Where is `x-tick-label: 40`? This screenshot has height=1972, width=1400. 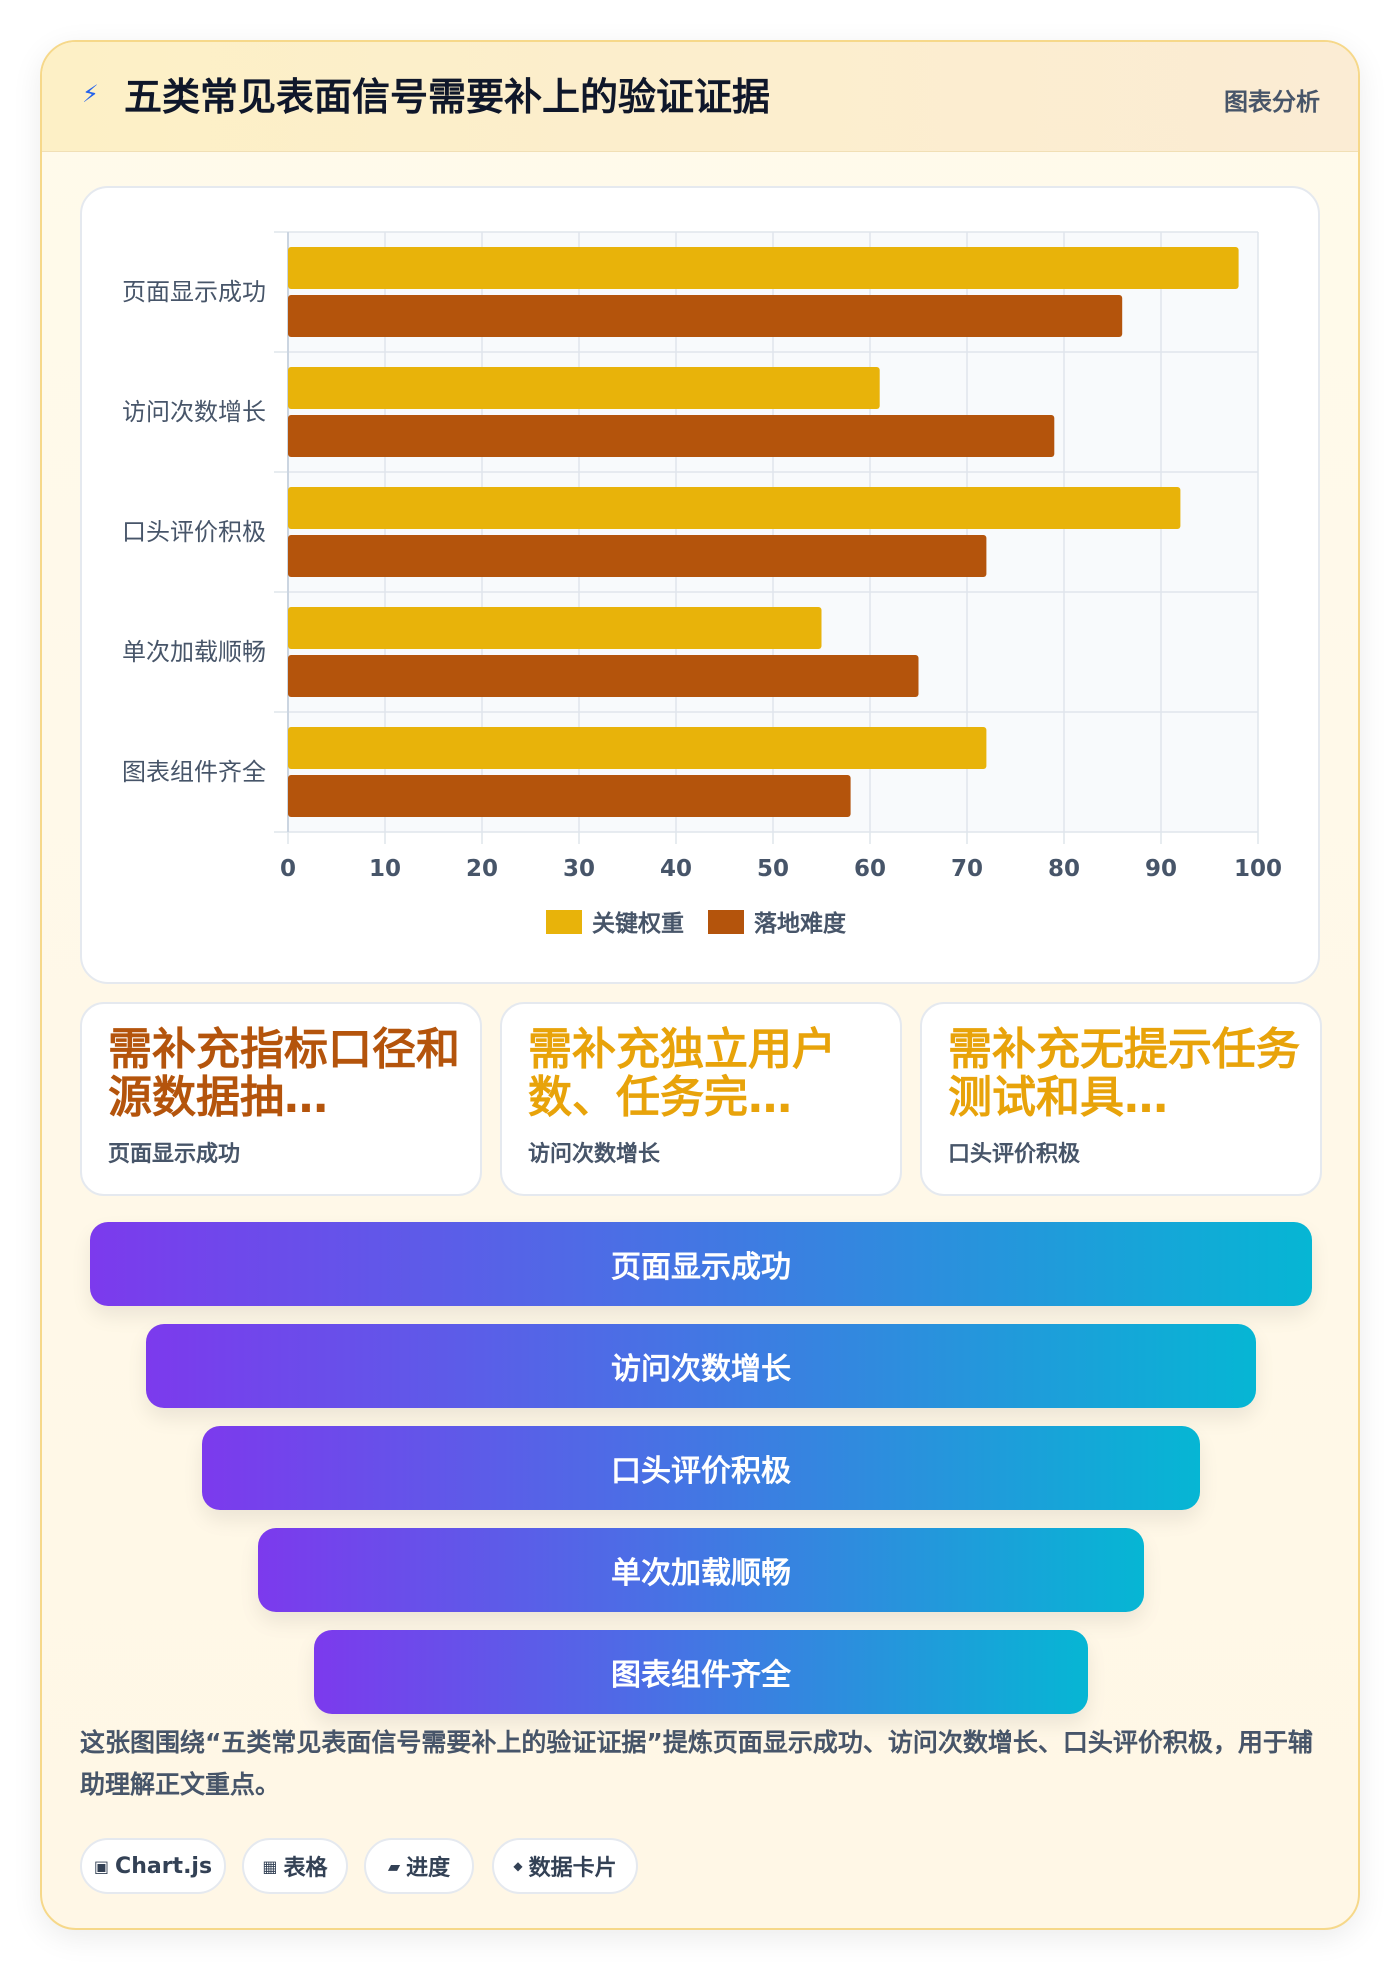 x-tick-label: 40 is located at coordinates (676, 869).